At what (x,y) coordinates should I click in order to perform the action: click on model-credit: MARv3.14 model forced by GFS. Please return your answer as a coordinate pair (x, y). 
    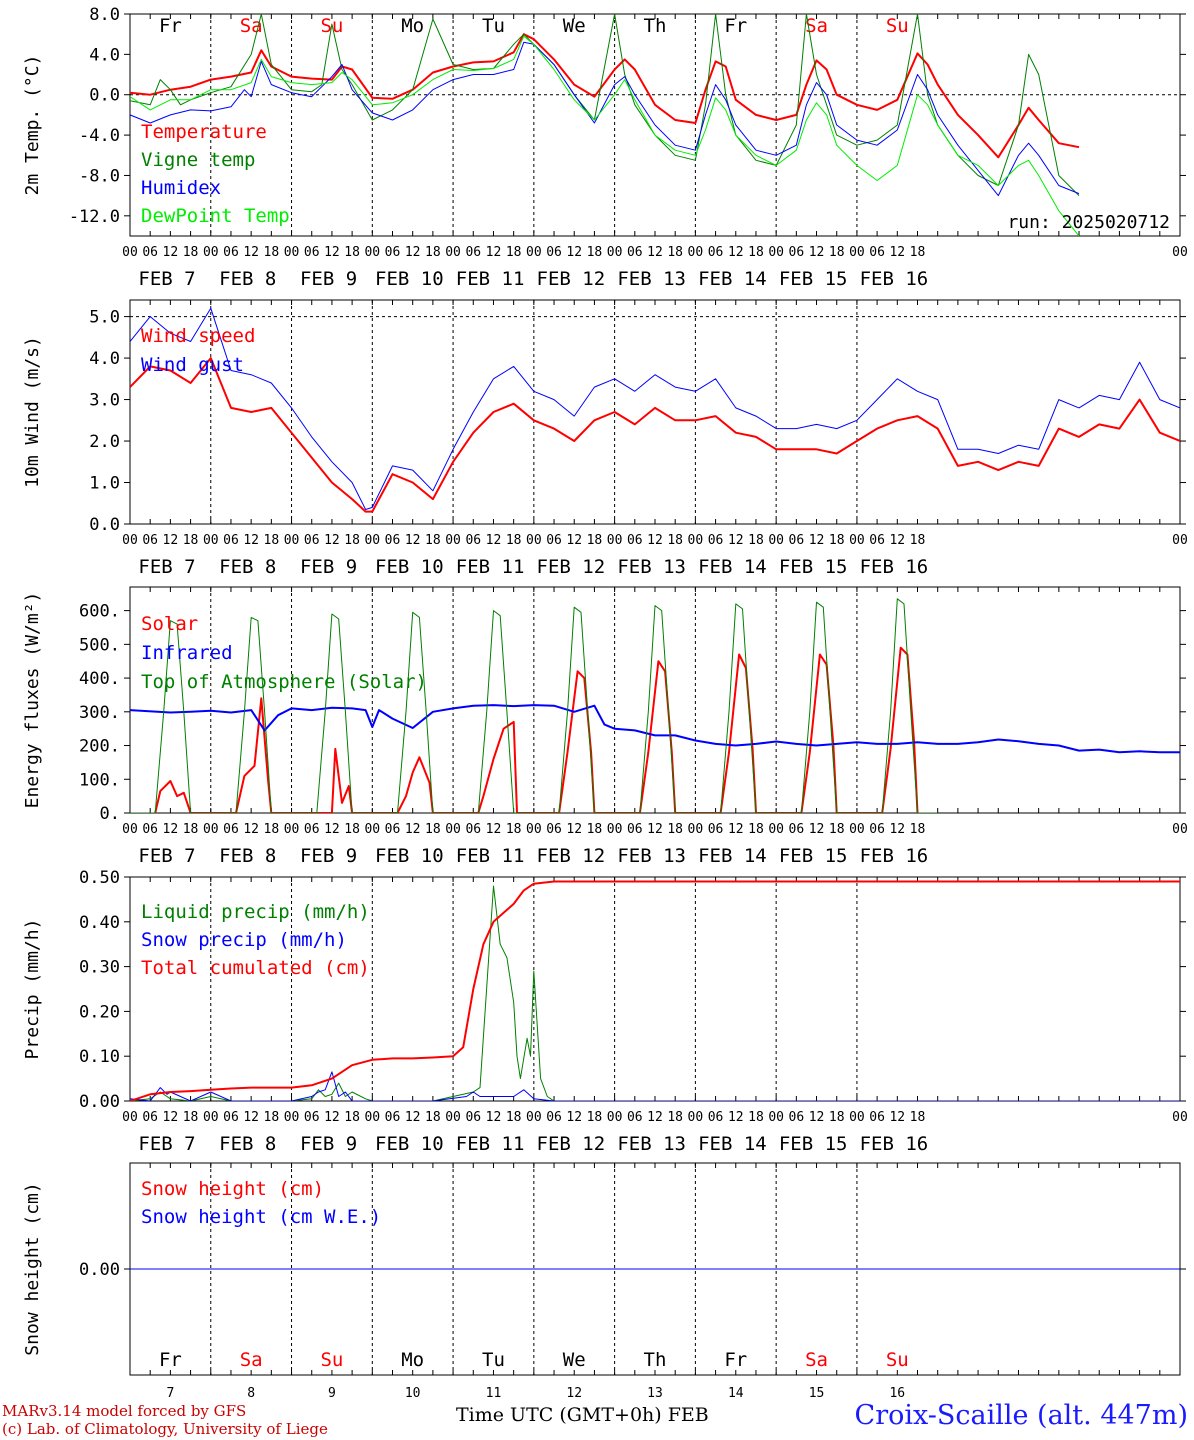
    Looking at the image, I should click on (124, 1411).